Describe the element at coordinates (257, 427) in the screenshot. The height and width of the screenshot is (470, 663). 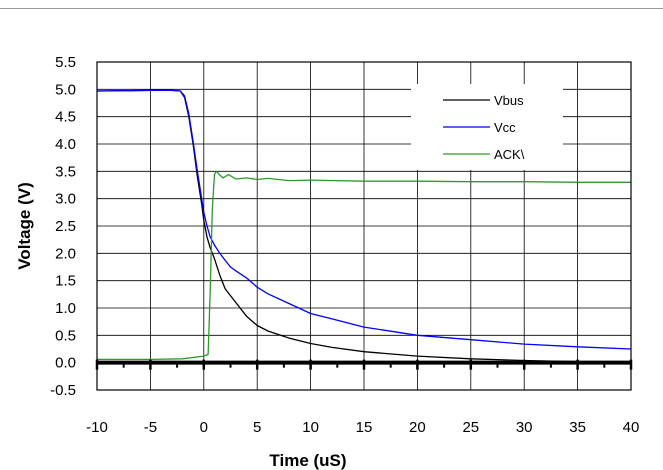
I see `x-tick-label: 5` at that location.